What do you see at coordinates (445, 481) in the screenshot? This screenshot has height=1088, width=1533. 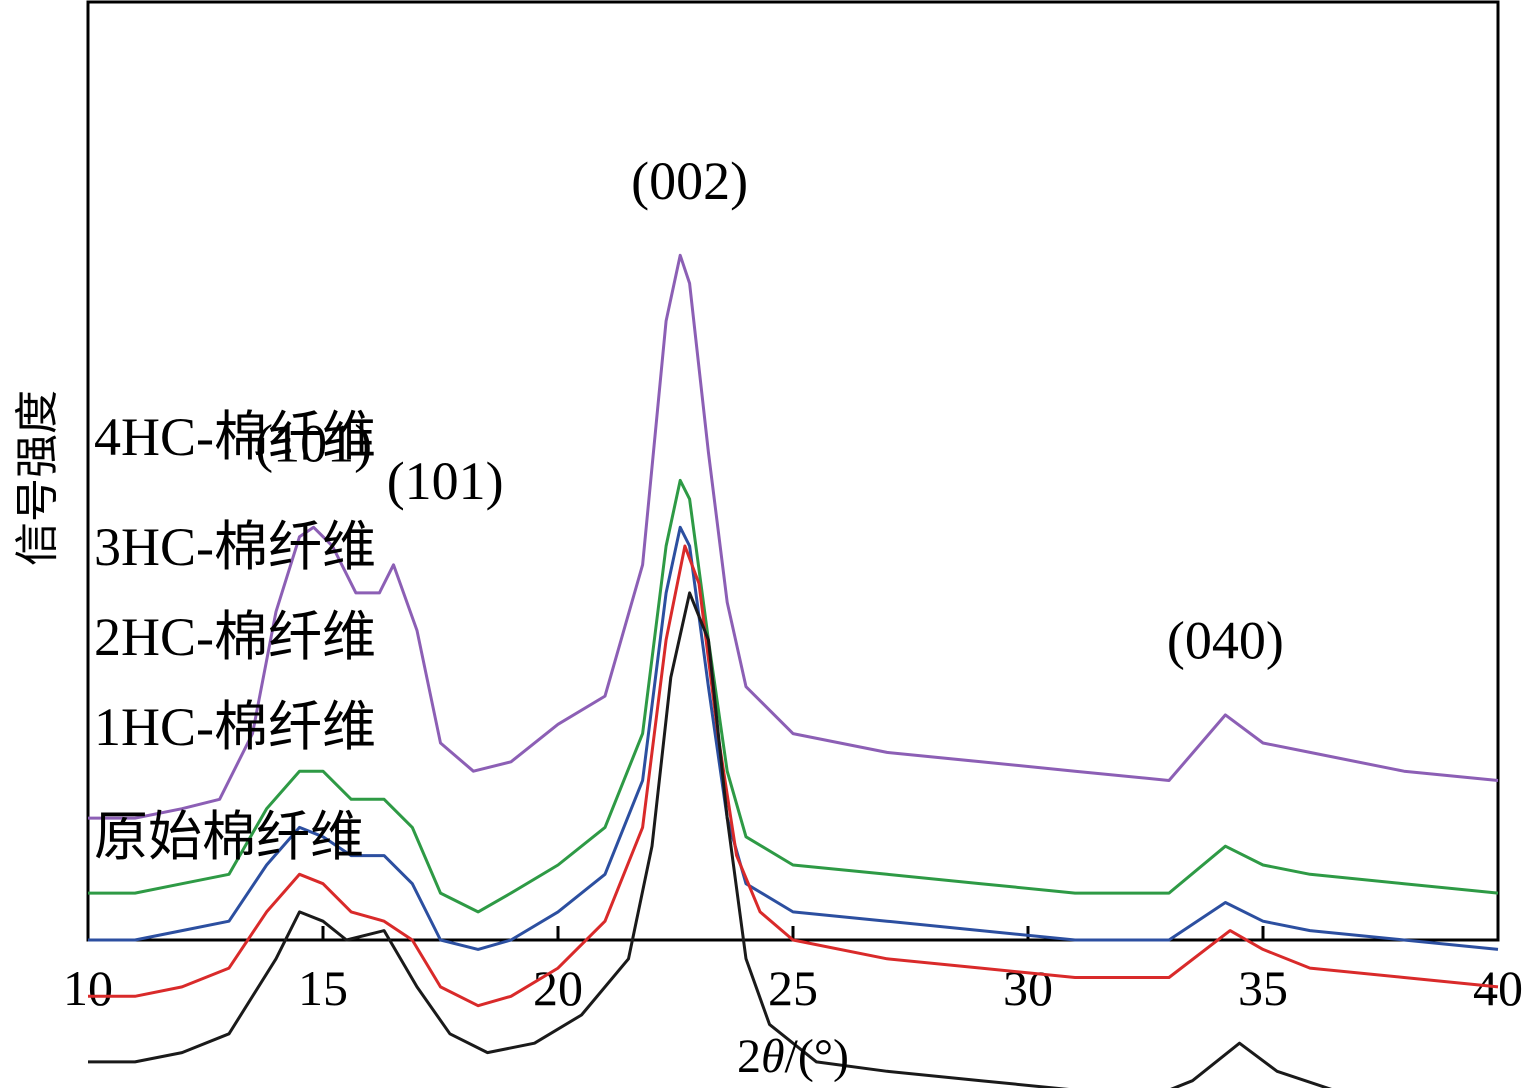 I see `peak-label-2: (101)` at bounding box center [445, 481].